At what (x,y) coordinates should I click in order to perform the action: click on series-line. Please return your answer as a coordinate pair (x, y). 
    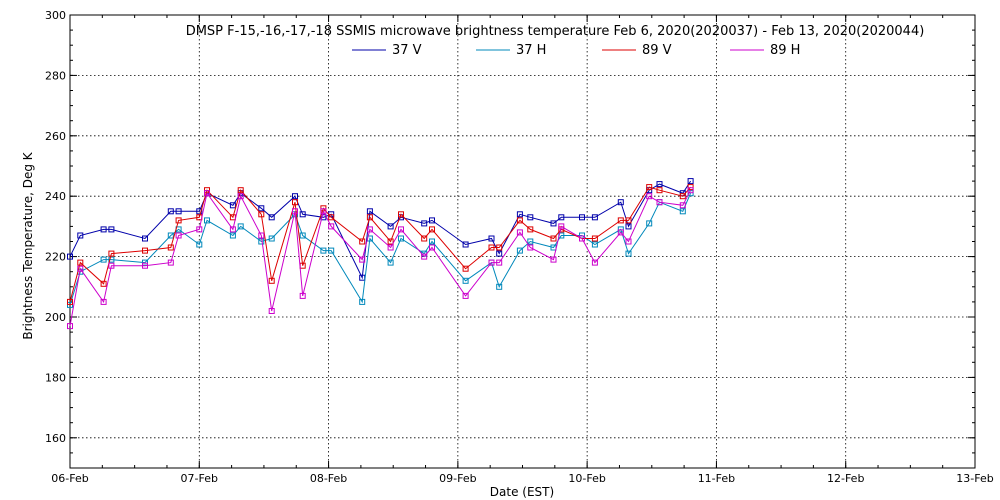
    Looking at the image, I should click on (380, 249).